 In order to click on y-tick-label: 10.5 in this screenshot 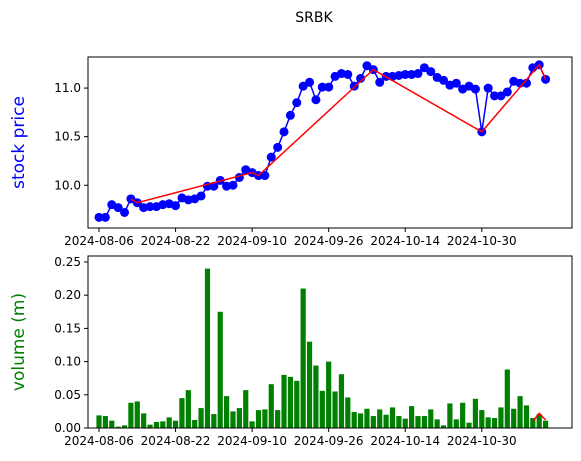, I will do `click(67, 137)`.